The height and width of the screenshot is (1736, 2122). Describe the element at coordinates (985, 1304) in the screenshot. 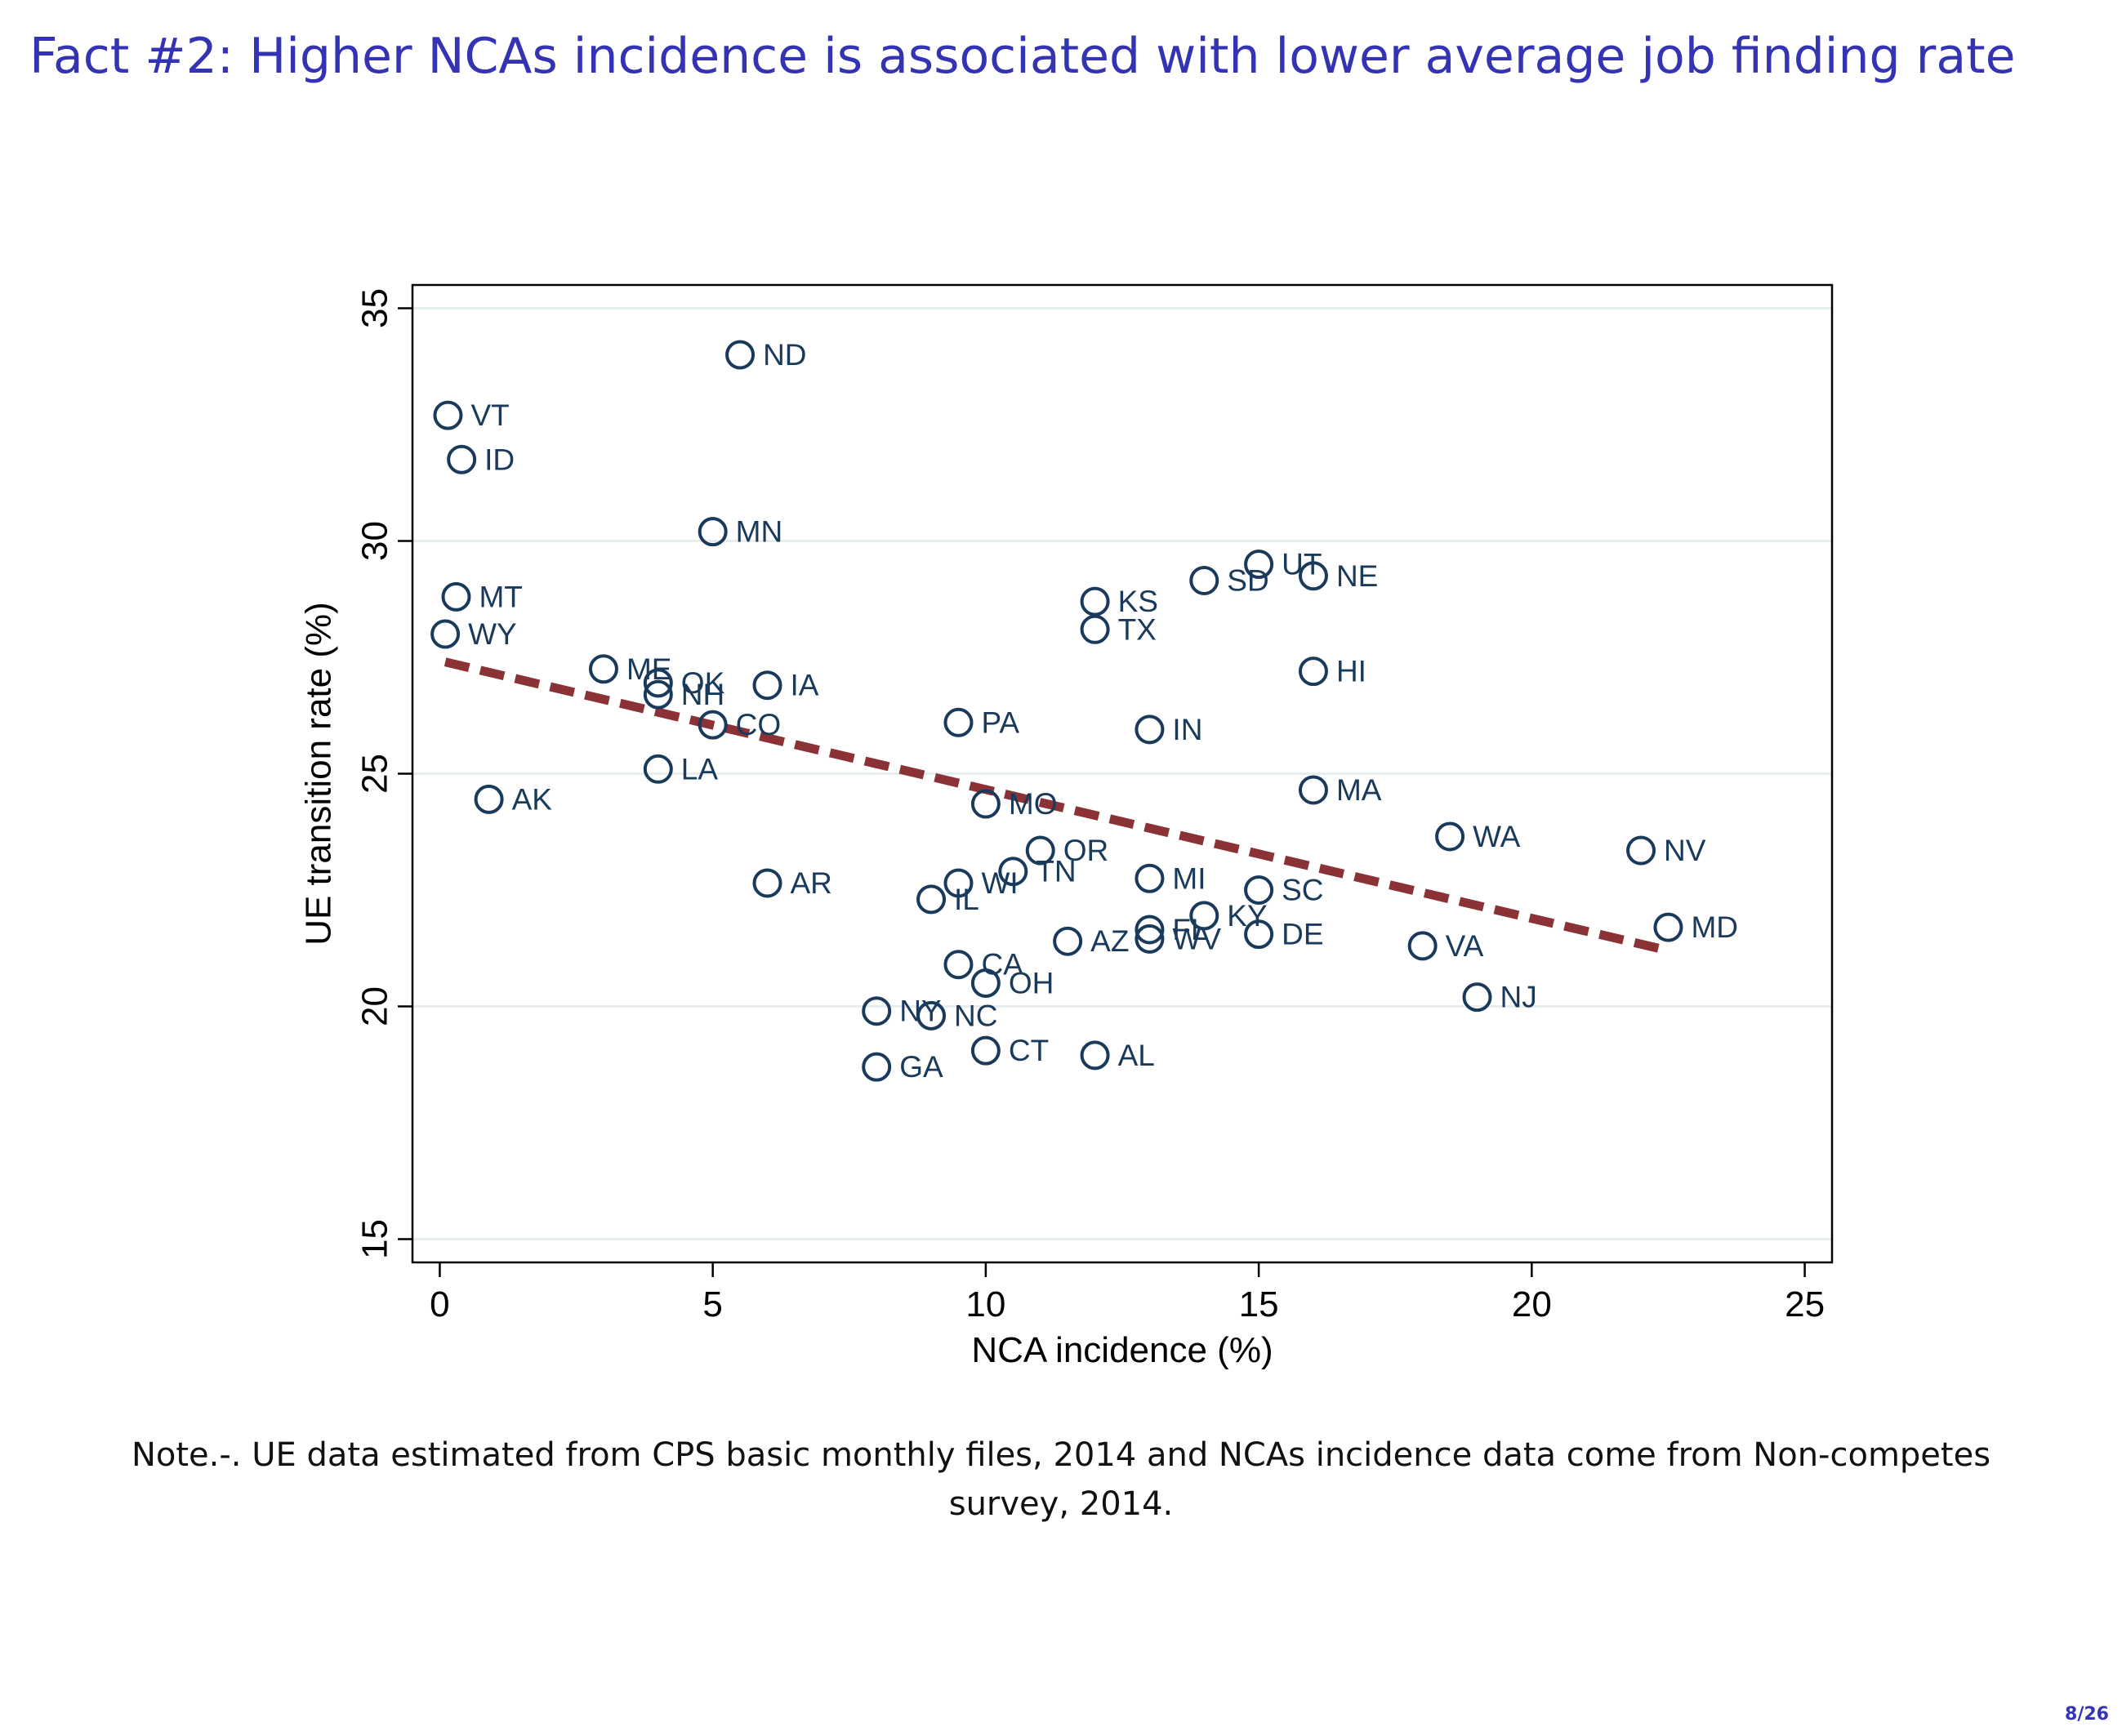

I see `x-tick-label: 10` at that location.